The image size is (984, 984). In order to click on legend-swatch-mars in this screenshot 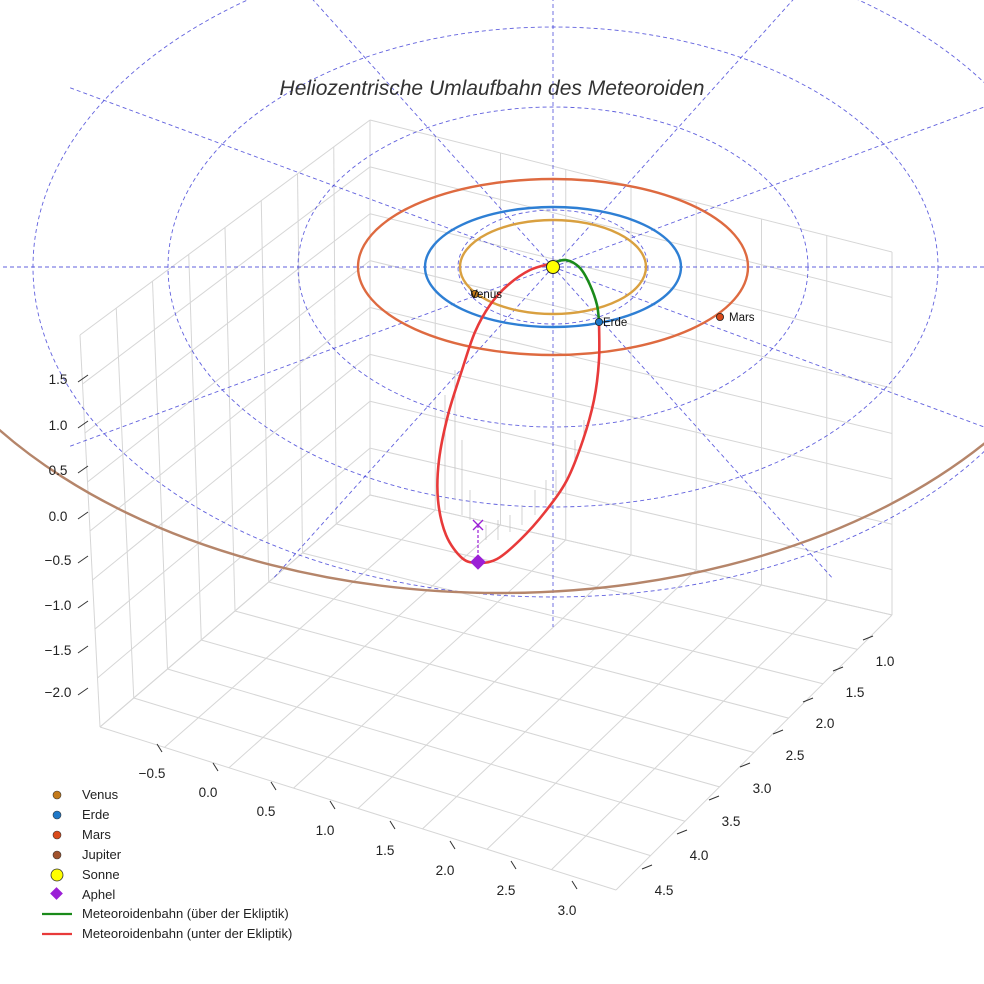, I will do `click(57, 835)`.